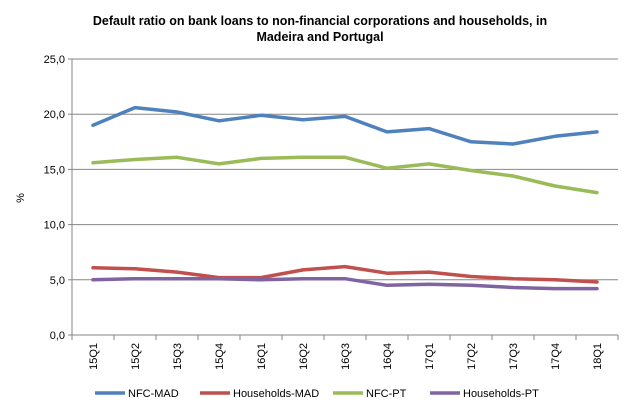 The height and width of the screenshot is (410, 637). Describe the element at coordinates (178, 356) in the screenshot. I see `x-tick-label: 15Q3` at that location.